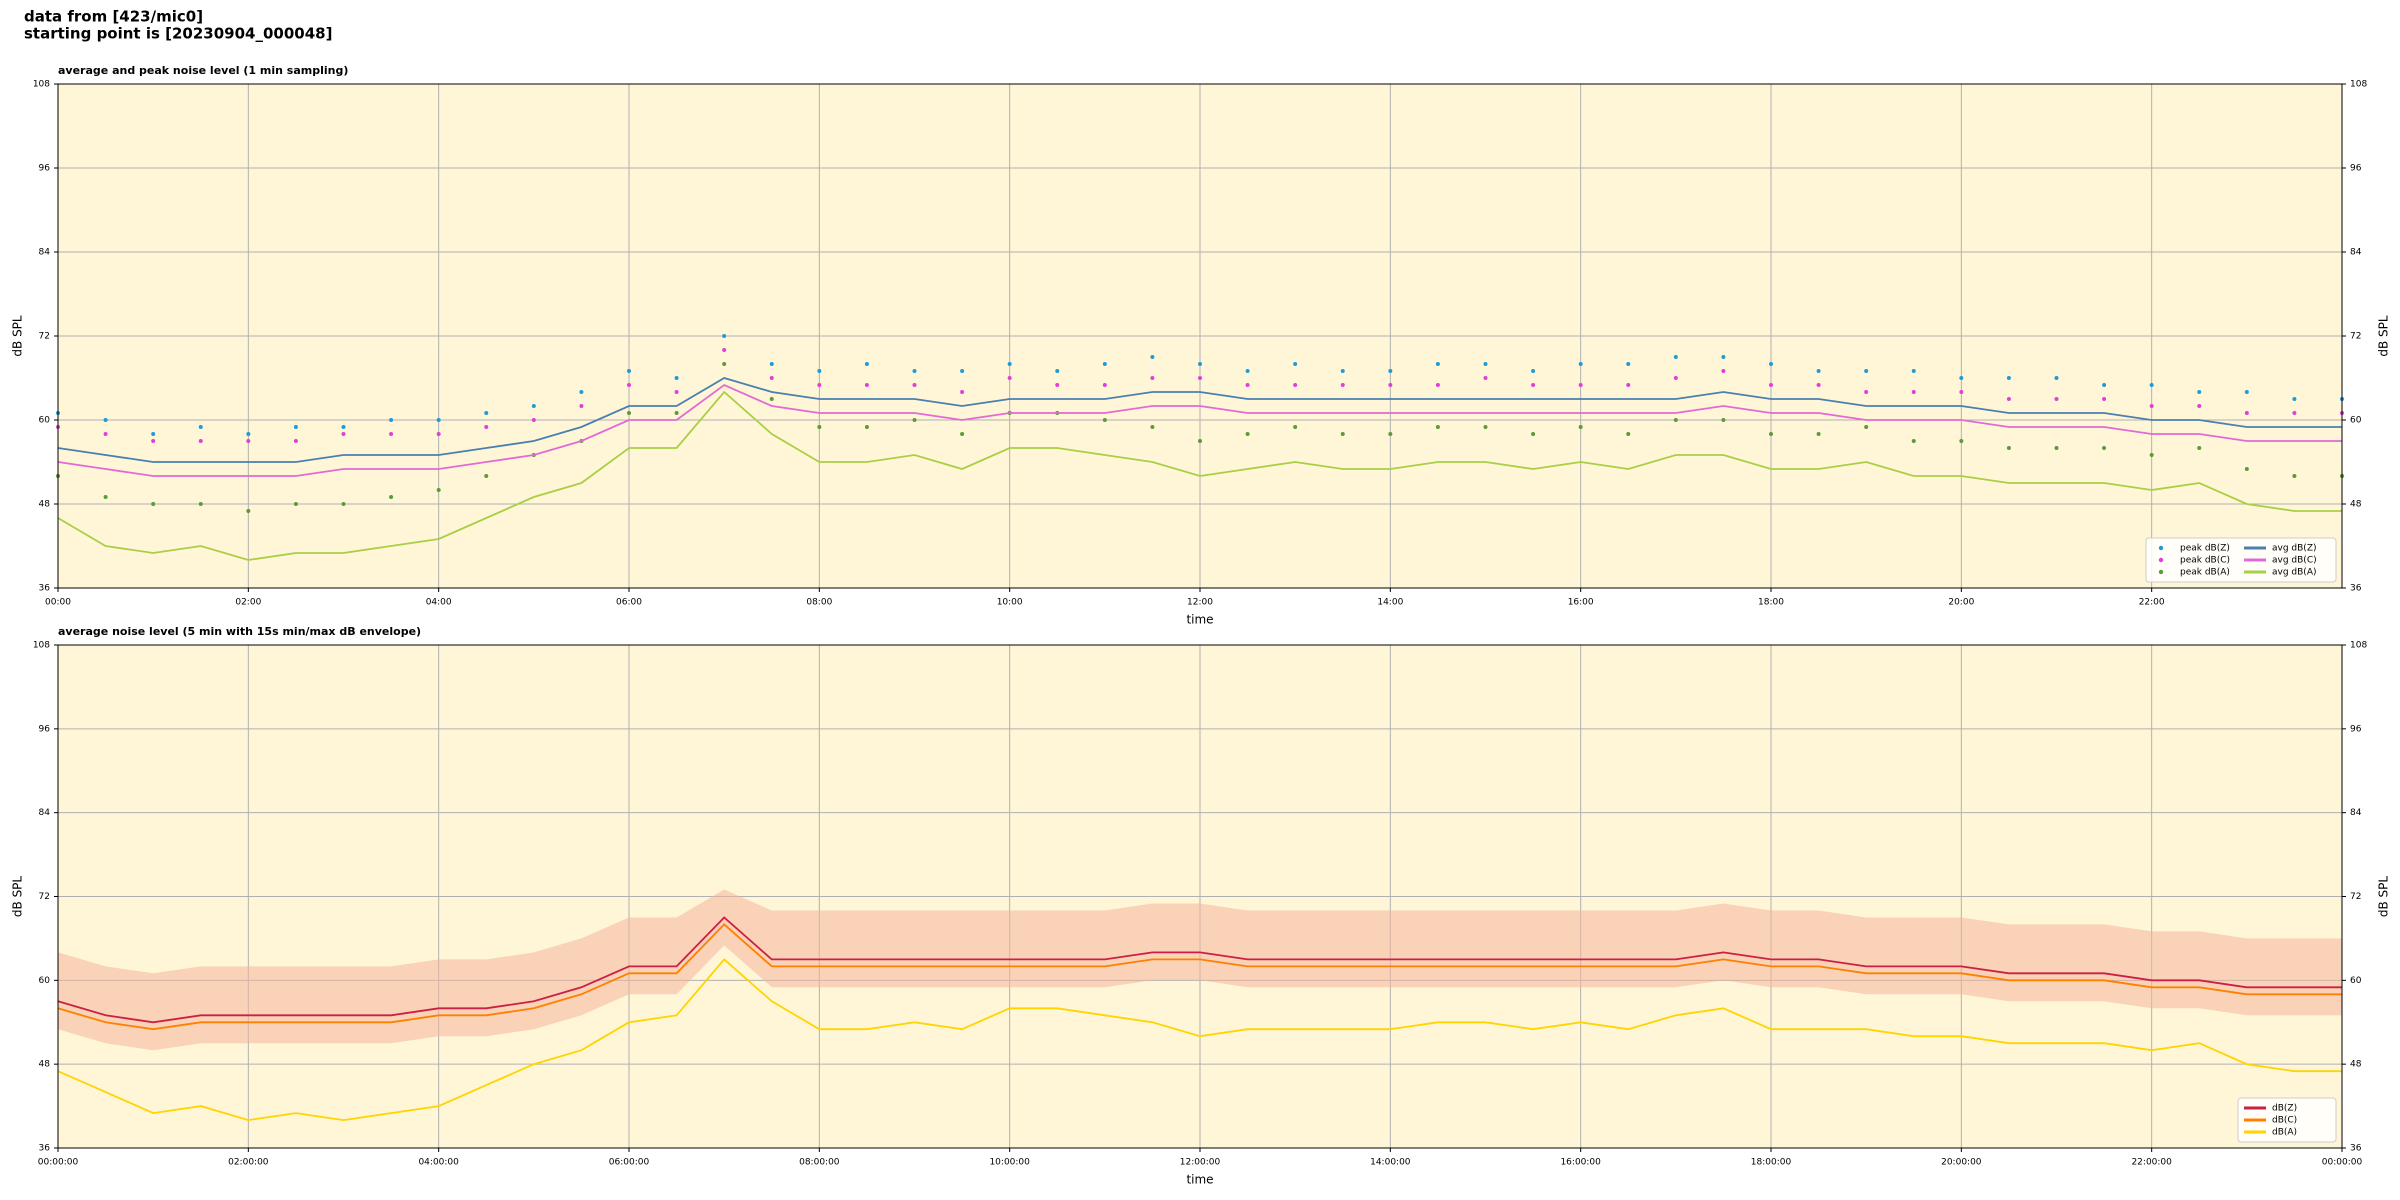  What do you see at coordinates (178, 34) in the screenshot?
I see `header-line: starting point is [20230904_000048]` at bounding box center [178, 34].